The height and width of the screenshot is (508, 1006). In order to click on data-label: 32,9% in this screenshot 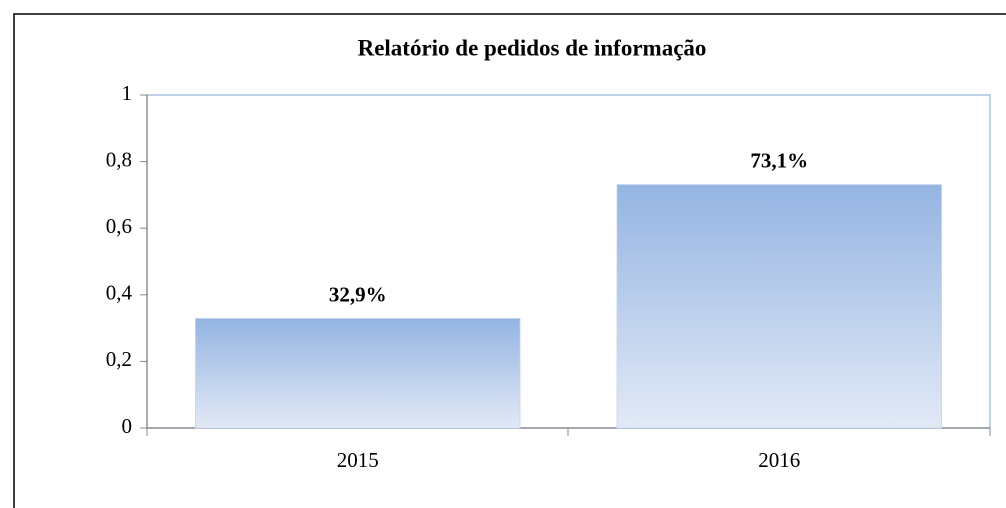, I will do `click(358, 294)`.